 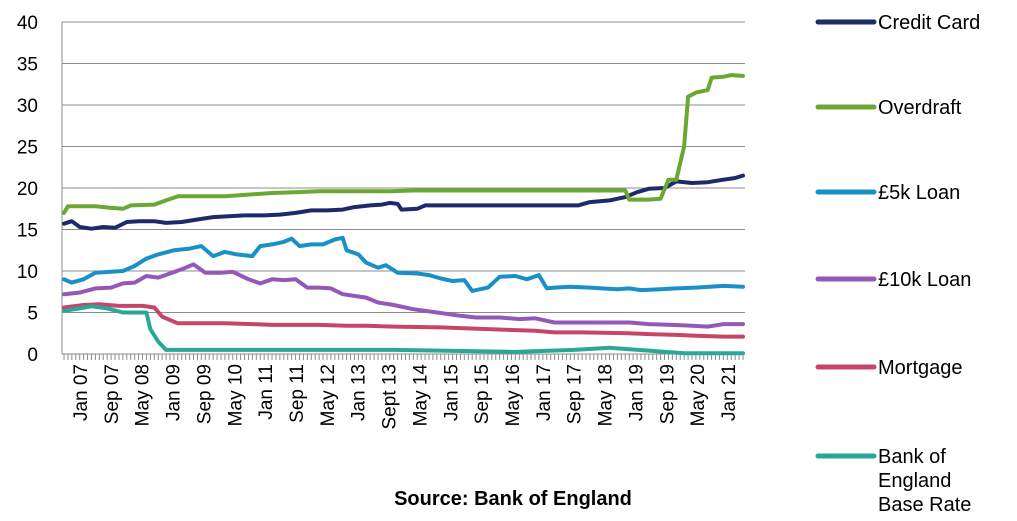 What do you see at coordinates (606, 395) in the screenshot?
I see `x-tick-label: May 18` at bounding box center [606, 395].